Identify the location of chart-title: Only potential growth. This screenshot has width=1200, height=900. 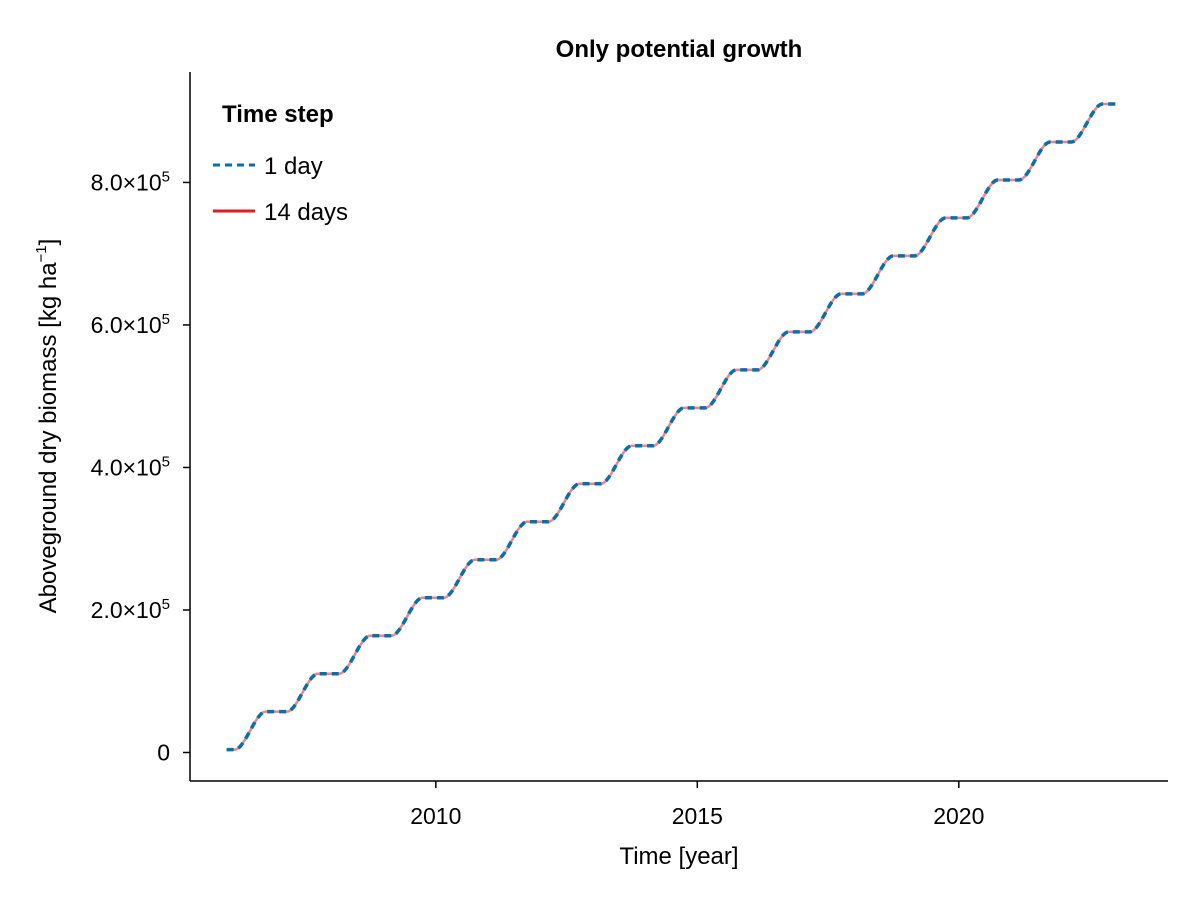
(679, 49).